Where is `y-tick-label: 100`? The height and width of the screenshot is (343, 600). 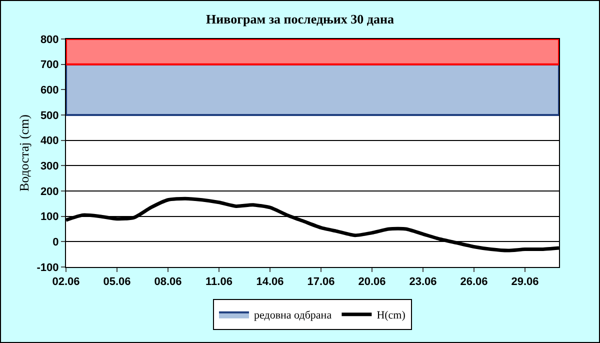
y-tick-label: 100 is located at coordinates (49, 217).